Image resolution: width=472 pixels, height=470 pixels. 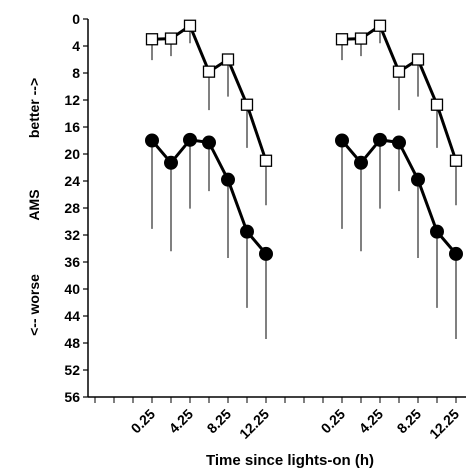 I want to click on y-label-worse: <-- worse, so click(x=34, y=305).